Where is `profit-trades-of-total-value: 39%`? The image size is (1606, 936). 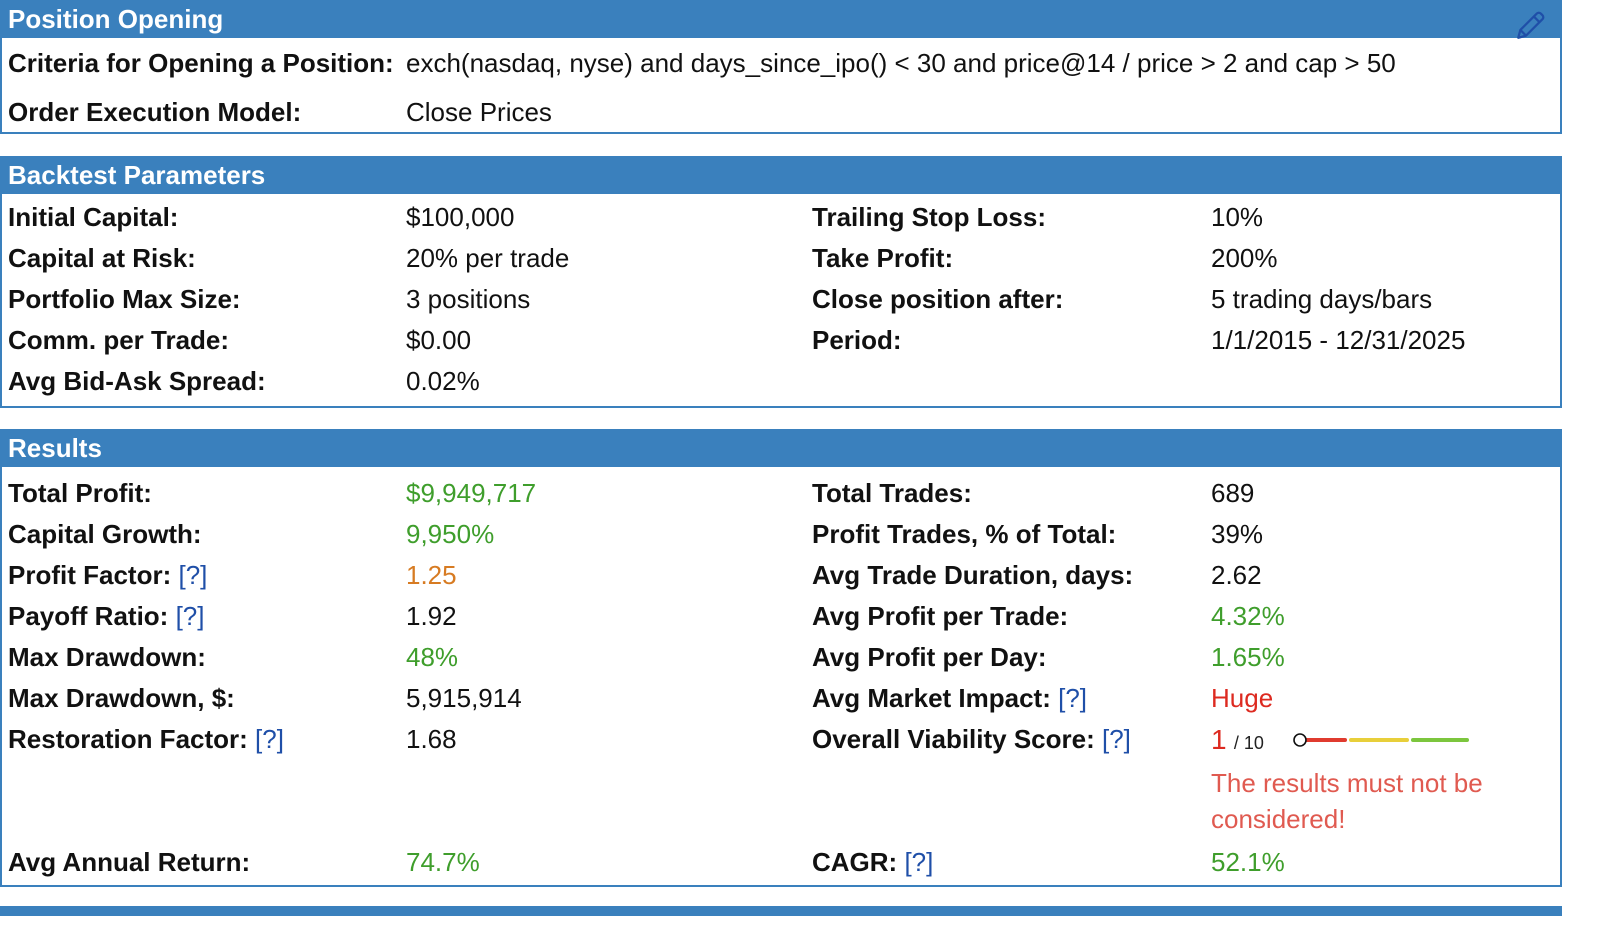 profit-trades-of-total-value: 39% is located at coordinates (1237, 534).